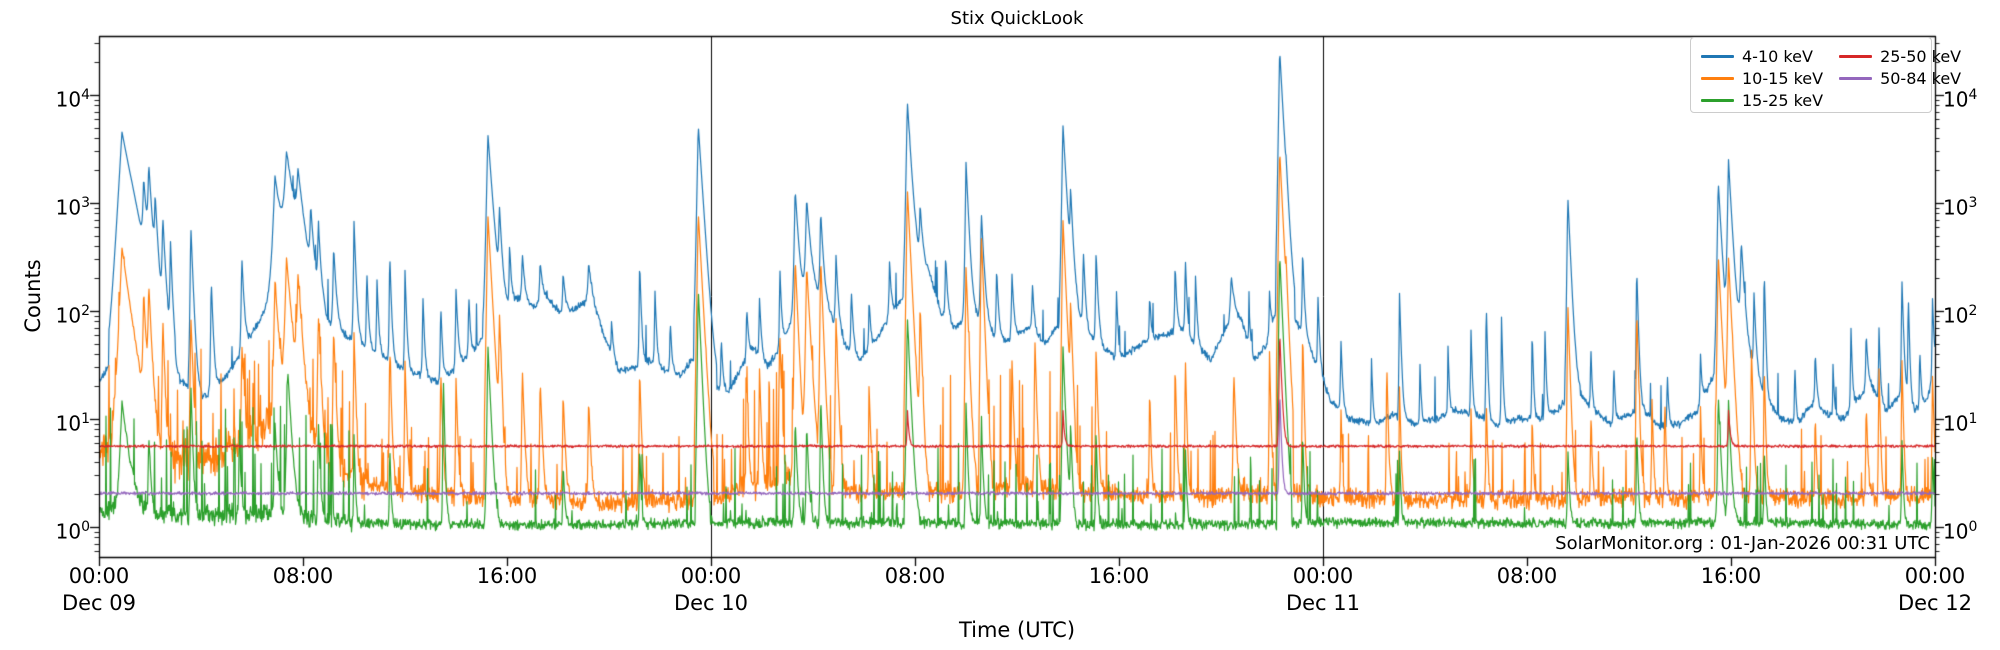 This screenshot has width=2000, height=650. Describe the element at coordinates (72, 99) in the screenshot. I see `y-tick-label: 104` at that location.